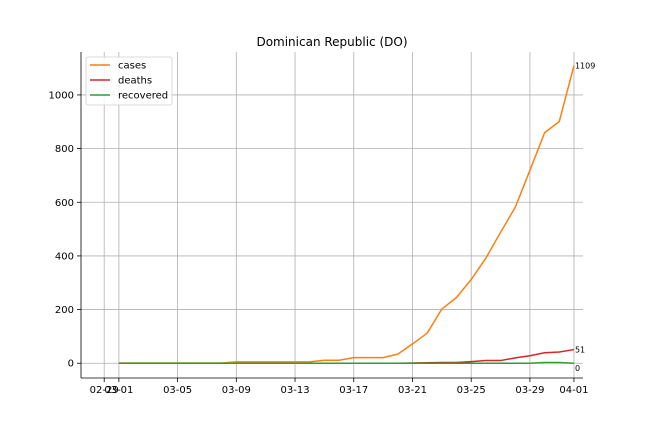 The width and height of the screenshot is (648, 437). What do you see at coordinates (64, 310) in the screenshot?
I see `y-tick-label: 200` at bounding box center [64, 310].